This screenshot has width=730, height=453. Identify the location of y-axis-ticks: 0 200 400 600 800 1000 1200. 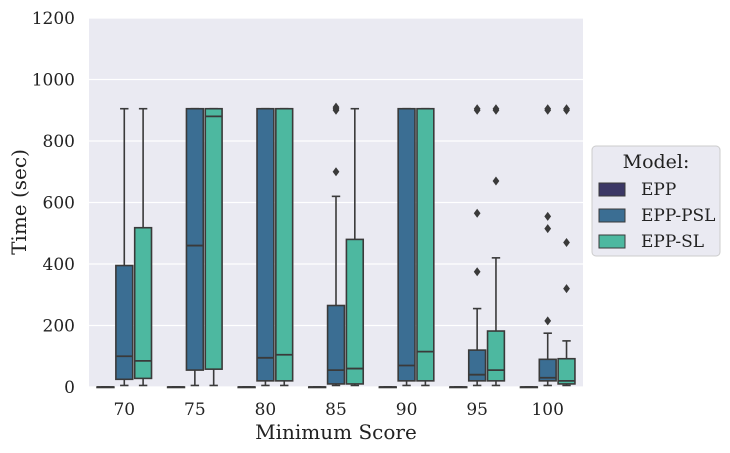
(53, 203).